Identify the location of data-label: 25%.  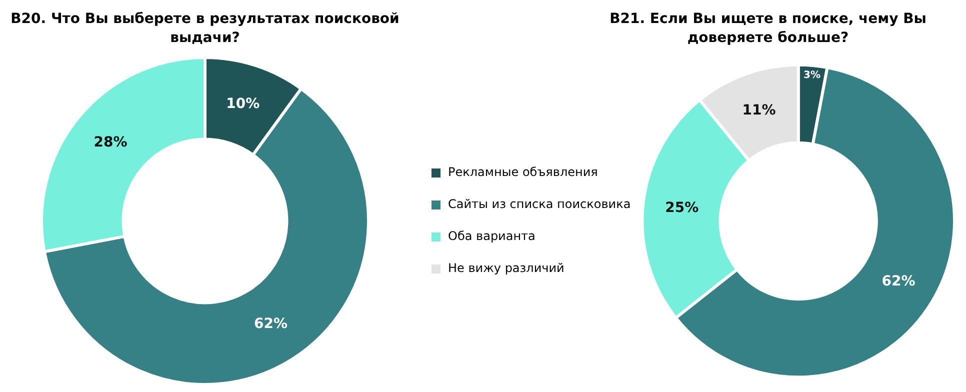
(682, 208).